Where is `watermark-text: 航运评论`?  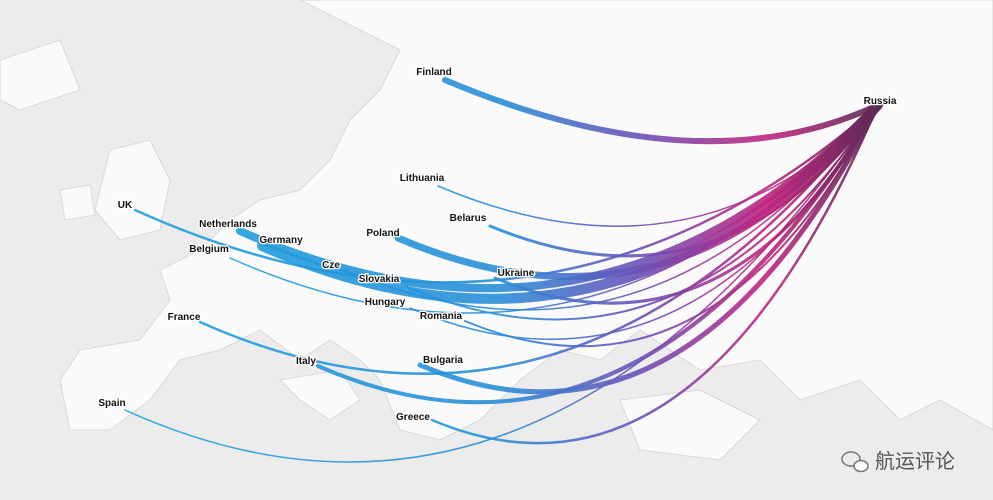 watermark-text: 航运评论 is located at coordinates (915, 461).